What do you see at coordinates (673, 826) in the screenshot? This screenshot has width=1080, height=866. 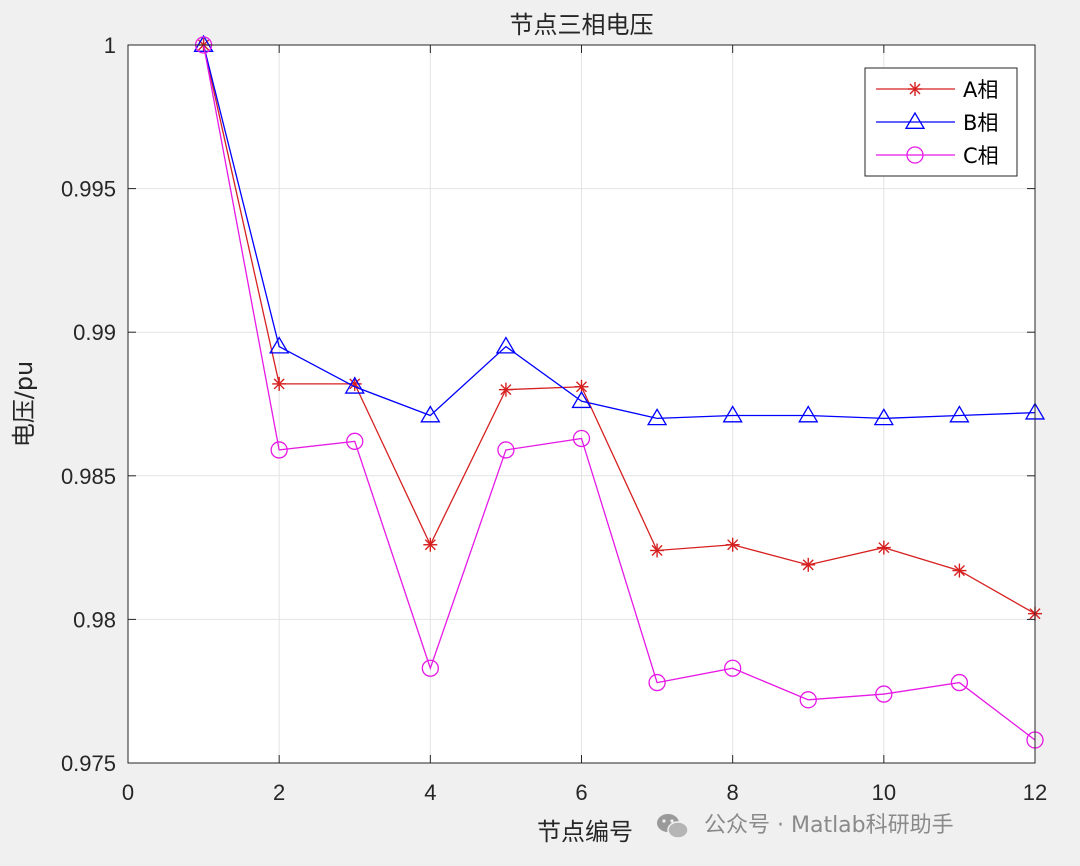 I see `wechat-icon` at bounding box center [673, 826].